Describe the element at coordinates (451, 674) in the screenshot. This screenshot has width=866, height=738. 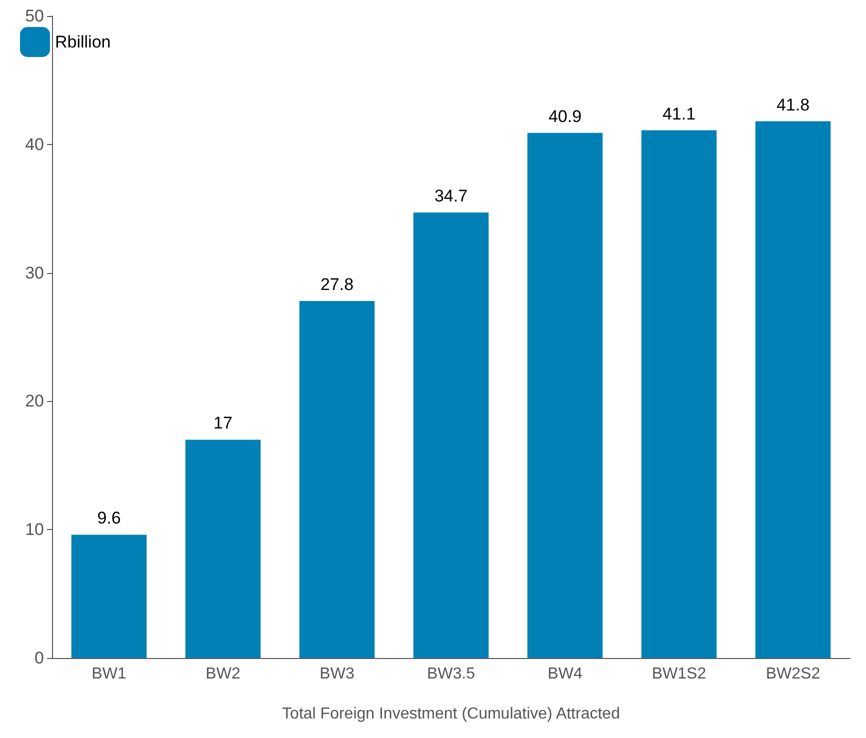
I see `x-tick-label: BW3.5` at that location.